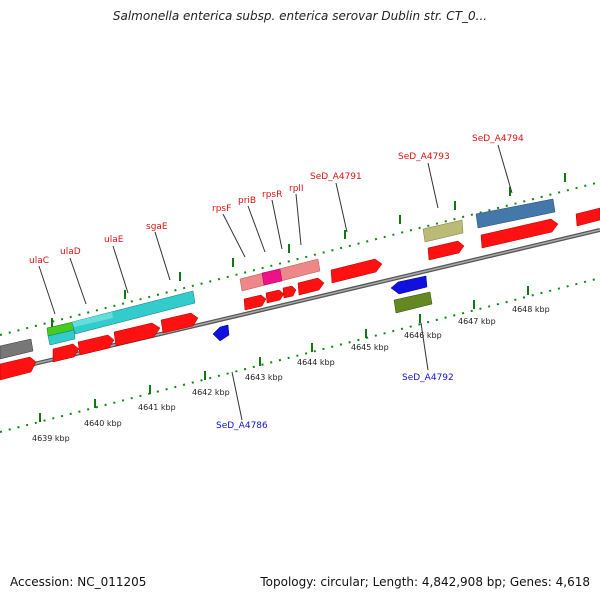 This screenshot has width=600, height=600. What do you see at coordinates (443, 231) in the screenshot?
I see `olive-block` at bounding box center [443, 231].